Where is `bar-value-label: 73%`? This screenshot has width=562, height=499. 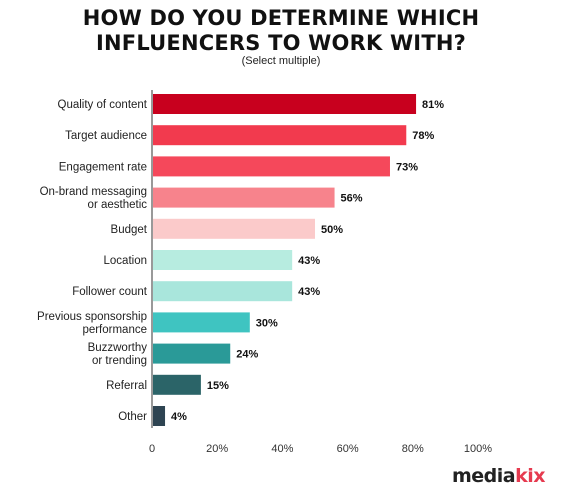 bar-value-label: 73% is located at coordinates (407, 167).